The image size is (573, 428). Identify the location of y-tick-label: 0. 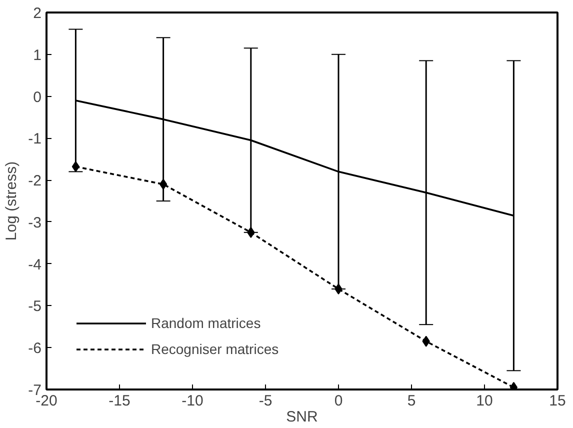
(37, 97).